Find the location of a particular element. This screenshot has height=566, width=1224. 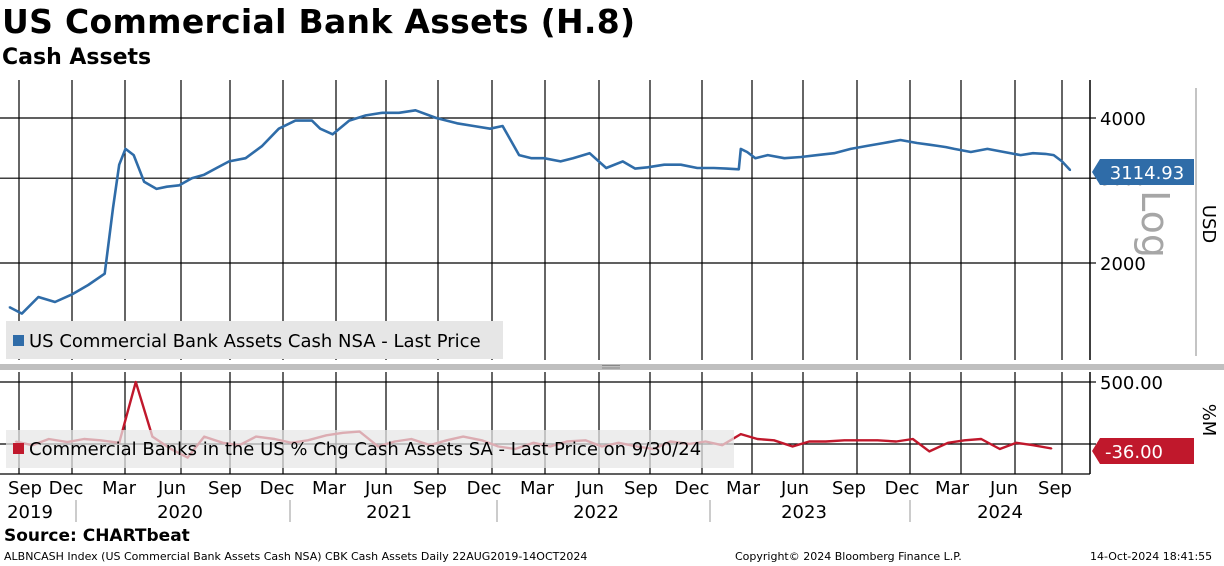

panel-splitter is located at coordinates (545, 367).